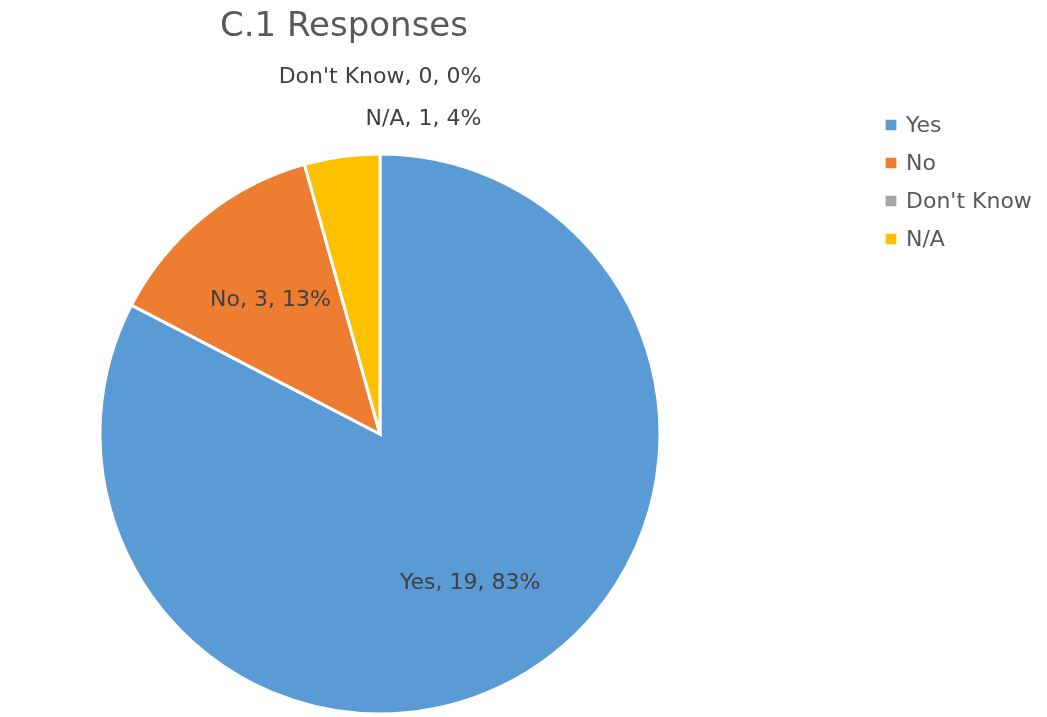  What do you see at coordinates (344, 23) in the screenshot?
I see `chart-title: C.1 Responses` at bounding box center [344, 23].